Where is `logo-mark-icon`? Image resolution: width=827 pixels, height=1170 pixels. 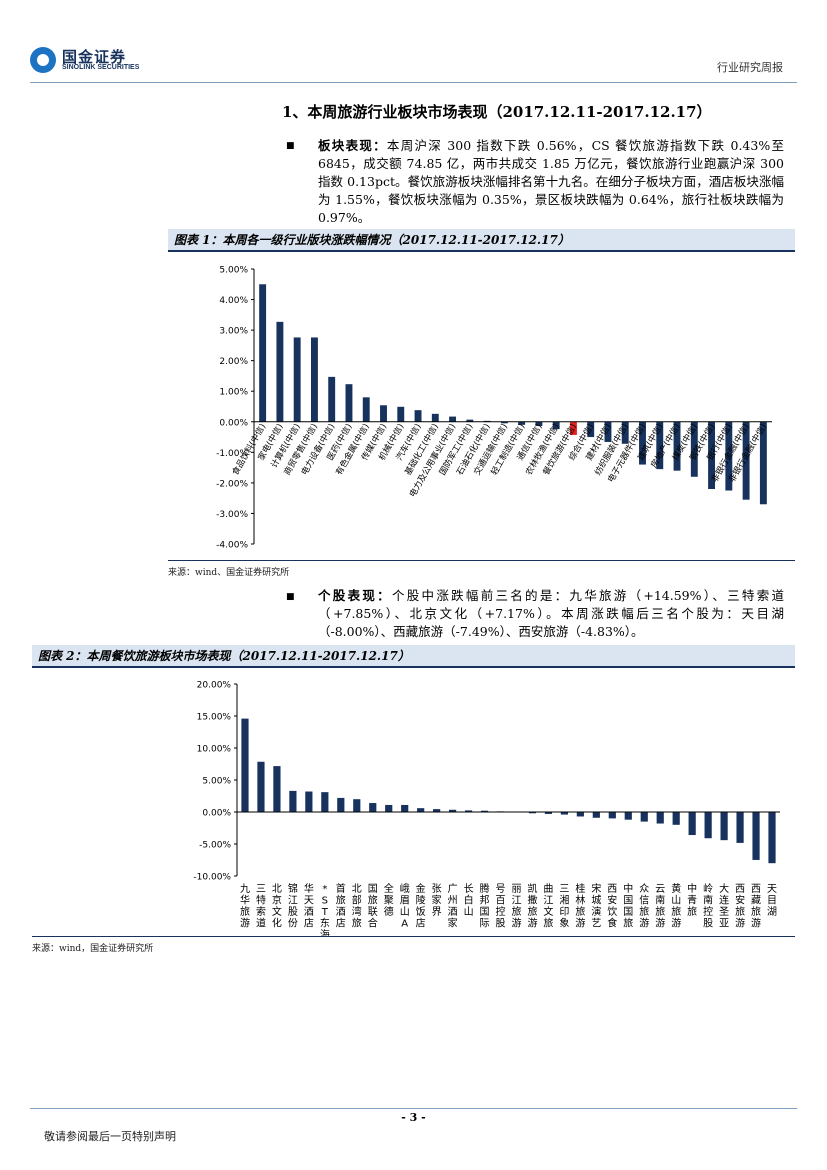 logo-mark-icon is located at coordinates (43, 60).